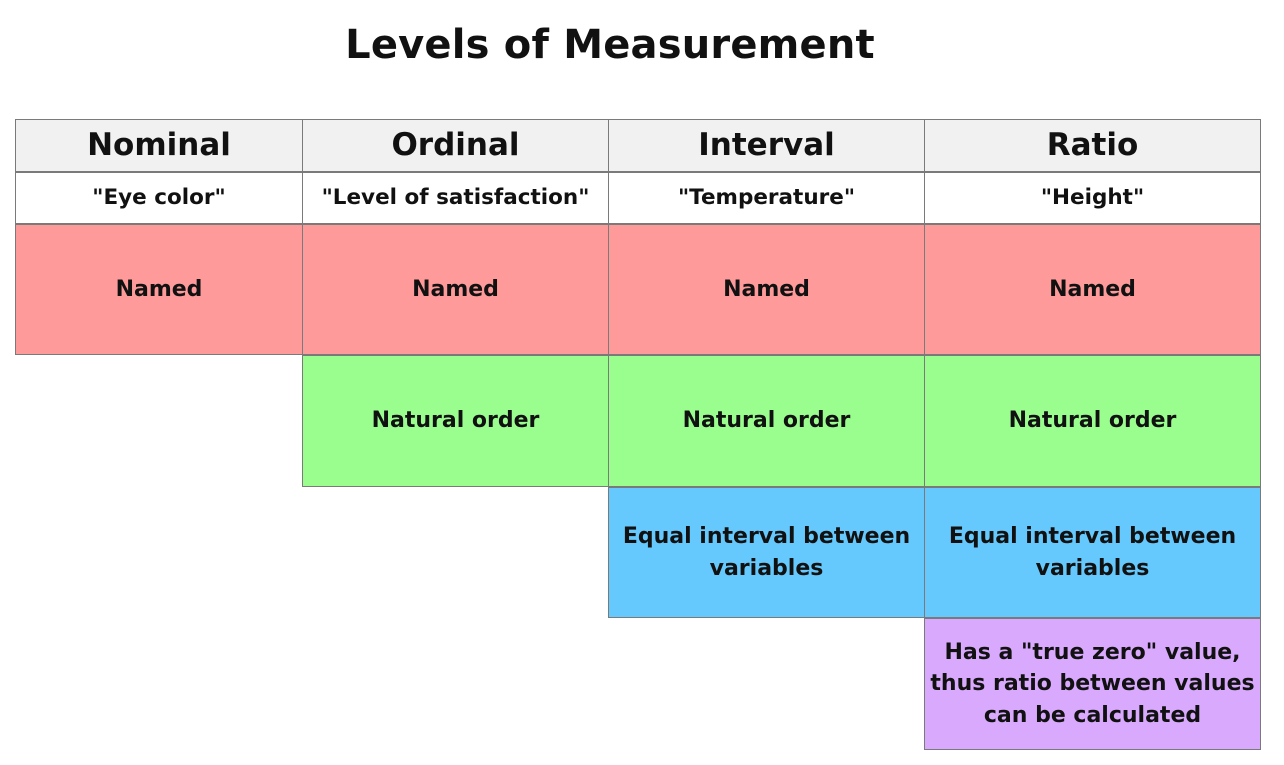 This screenshot has height=765, width=1284. Describe the element at coordinates (1092, 145) in the screenshot. I see `header-ratio: Ratio` at that location.